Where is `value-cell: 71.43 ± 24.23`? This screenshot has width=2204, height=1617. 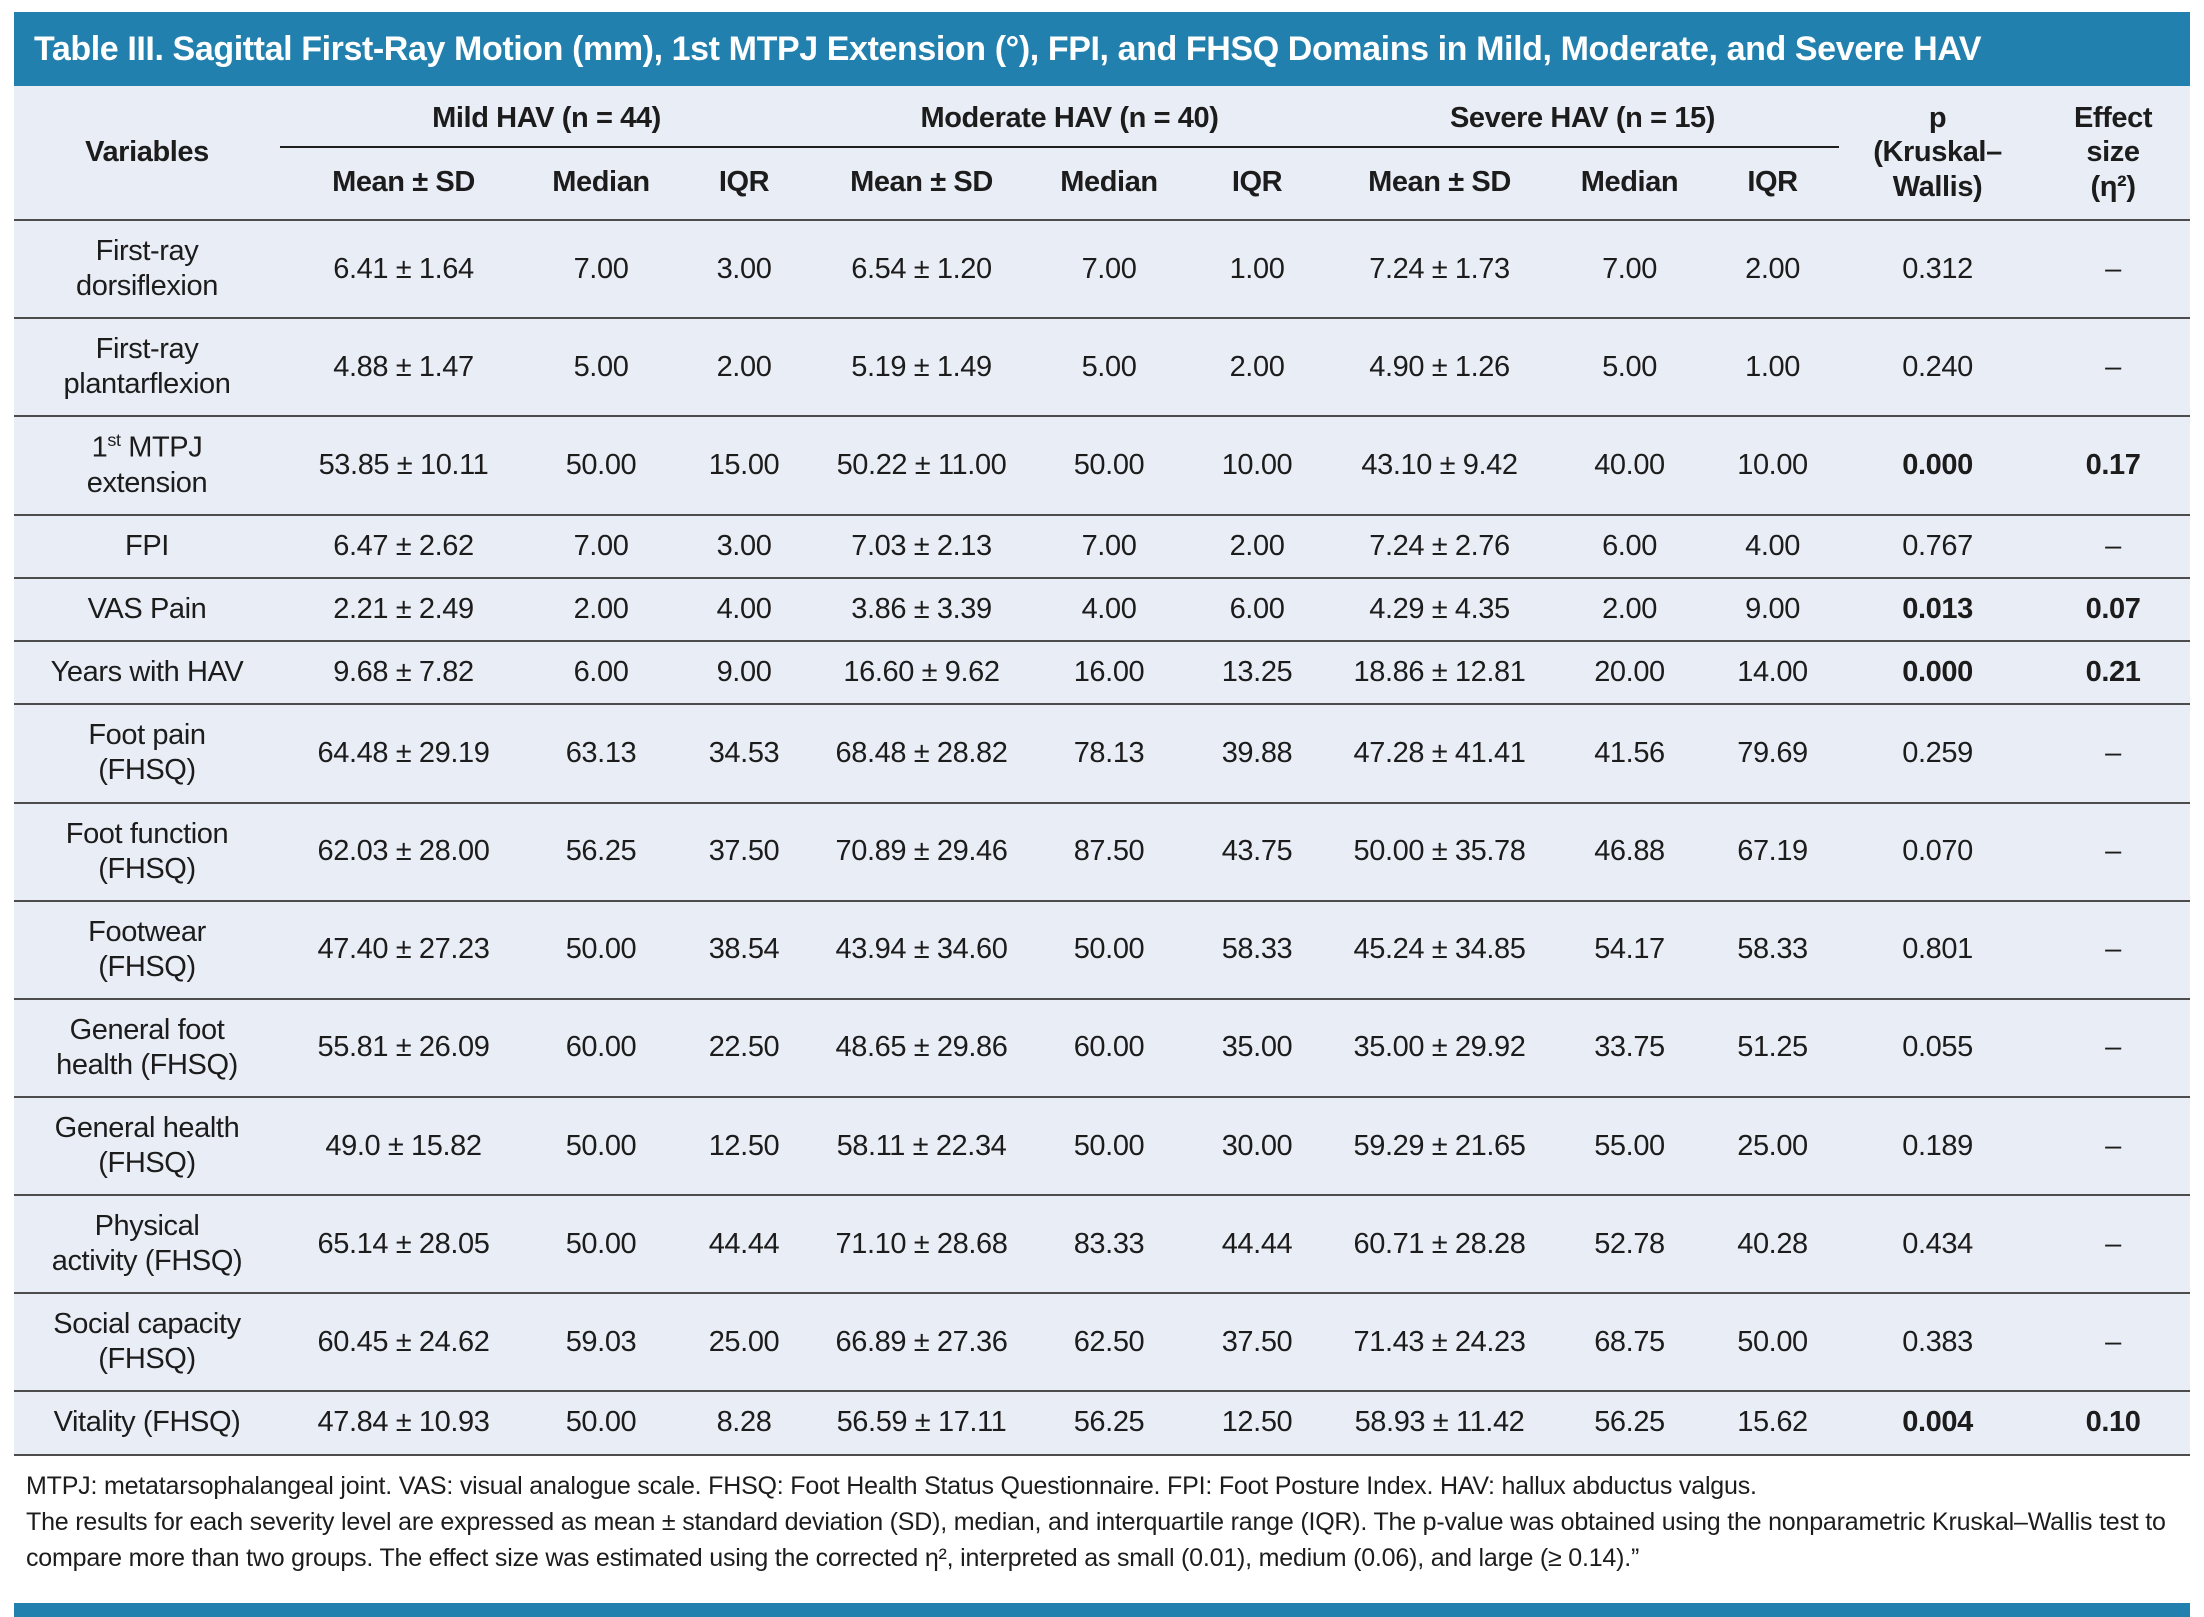
value-cell: 71.43 ± 24.23 is located at coordinates (1439, 1341).